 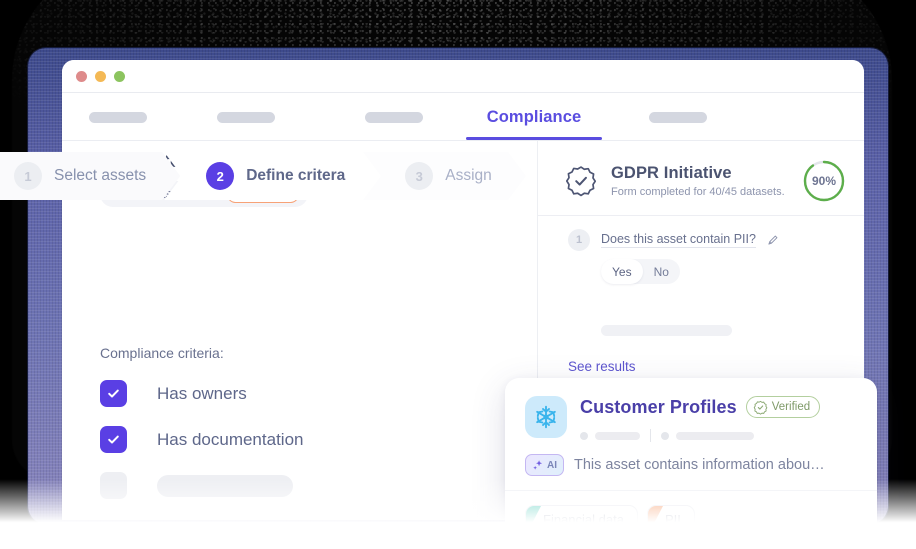 What do you see at coordinates (650, 435) in the screenshot?
I see `meta-separator` at bounding box center [650, 435].